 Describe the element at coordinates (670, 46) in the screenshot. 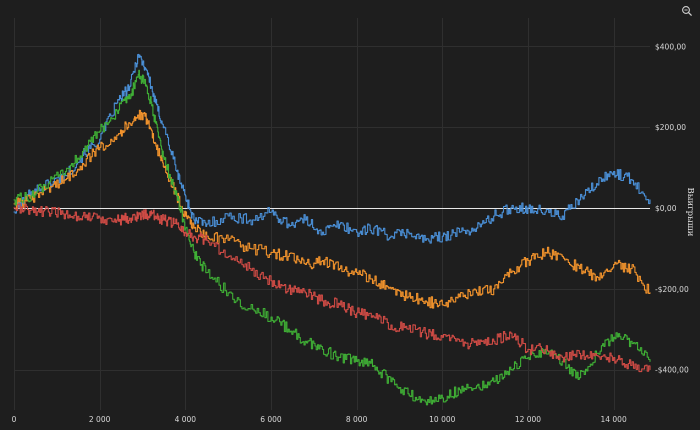

I see `y-tick-label: $400,00` at that location.